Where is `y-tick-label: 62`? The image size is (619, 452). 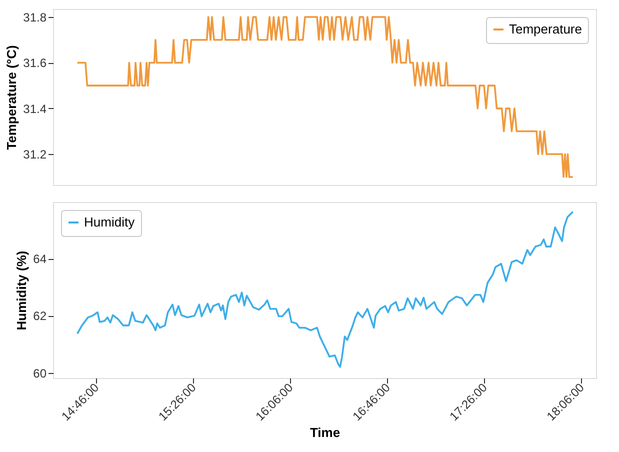 y-tick-label: 62 is located at coordinates (40, 316).